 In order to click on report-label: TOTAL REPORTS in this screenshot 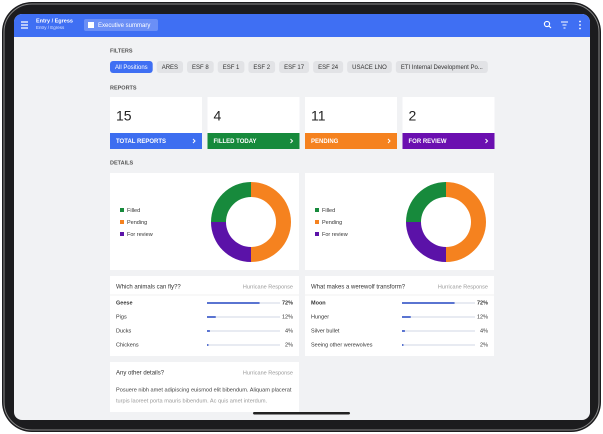, I will do `click(141, 142)`.